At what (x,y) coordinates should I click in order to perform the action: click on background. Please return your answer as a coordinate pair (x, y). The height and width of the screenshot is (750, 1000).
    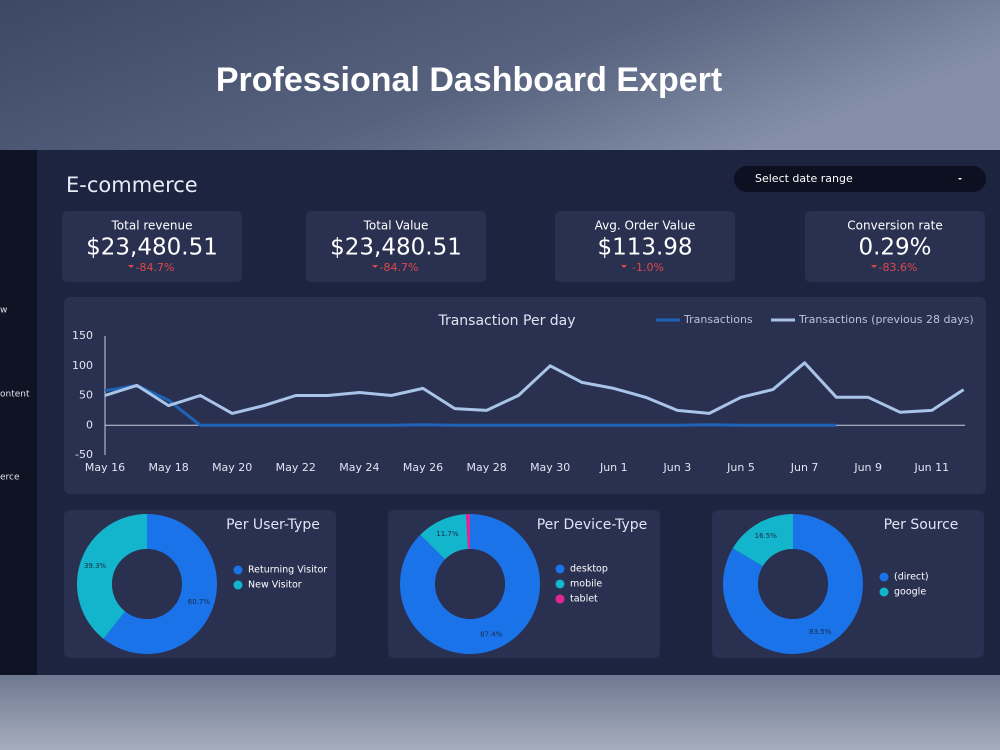
    Looking at the image, I should click on (500, 712).